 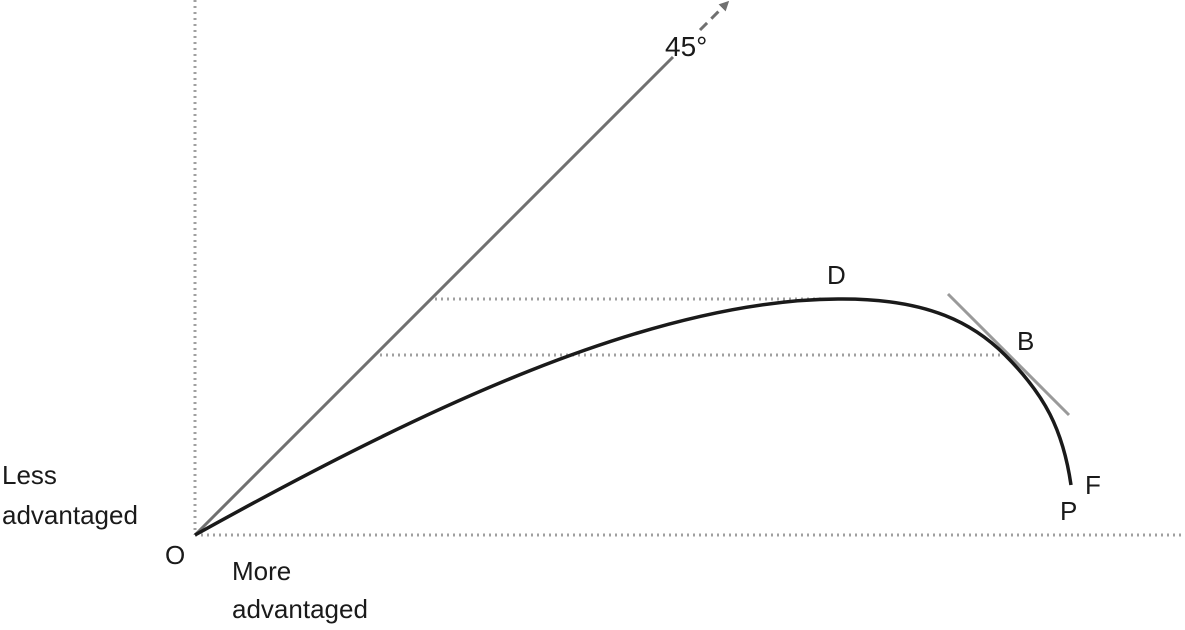 What do you see at coordinates (836, 275) in the screenshot?
I see `point-label-d: D` at bounding box center [836, 275].